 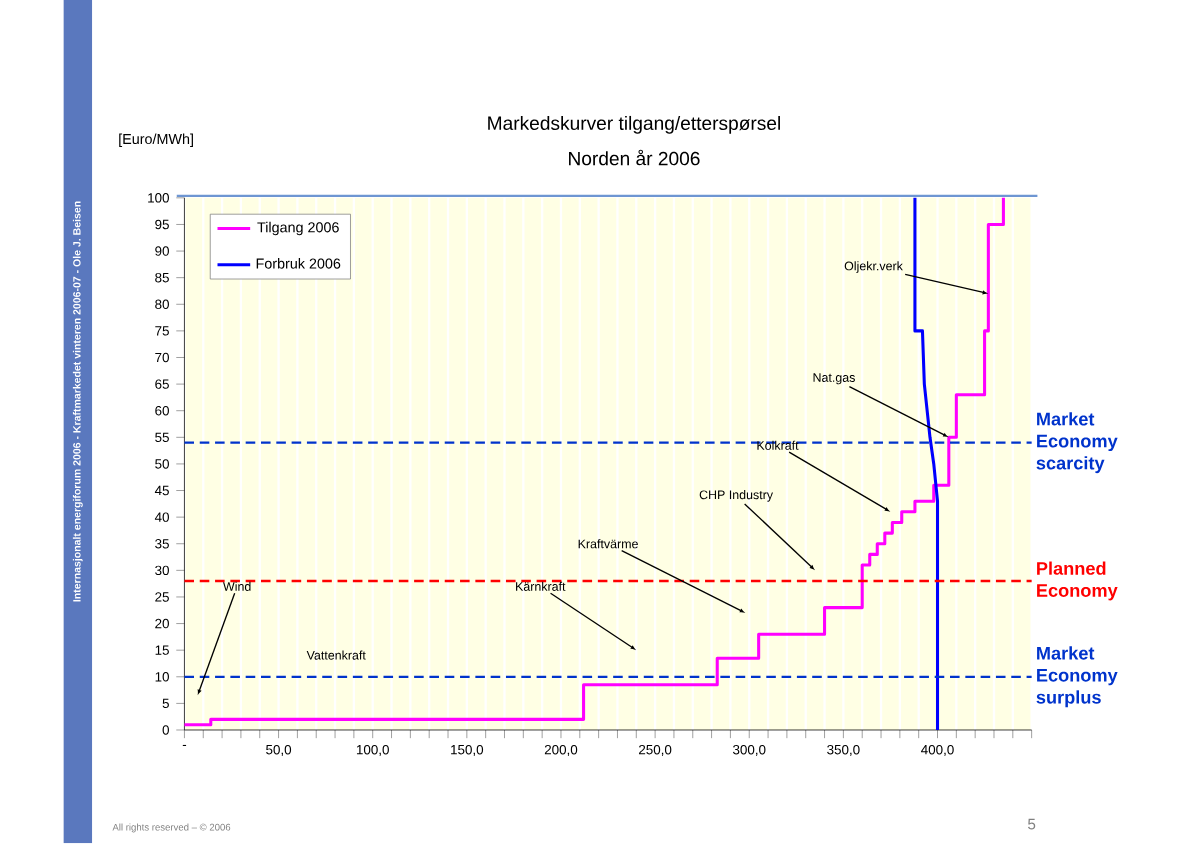 What do you see at coordinates (1077, 443) in the screenshot?
I see `ref-line-label: Market Economy scarcity` at bounding box center [1077, 443].